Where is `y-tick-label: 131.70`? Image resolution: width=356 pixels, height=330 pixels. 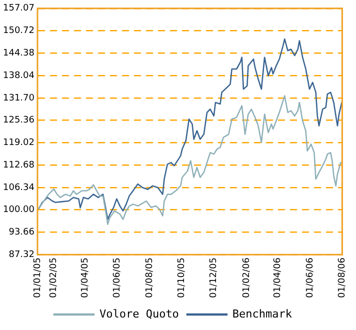 y-tick-label: 131.70 is located at coordinates (18, 98).